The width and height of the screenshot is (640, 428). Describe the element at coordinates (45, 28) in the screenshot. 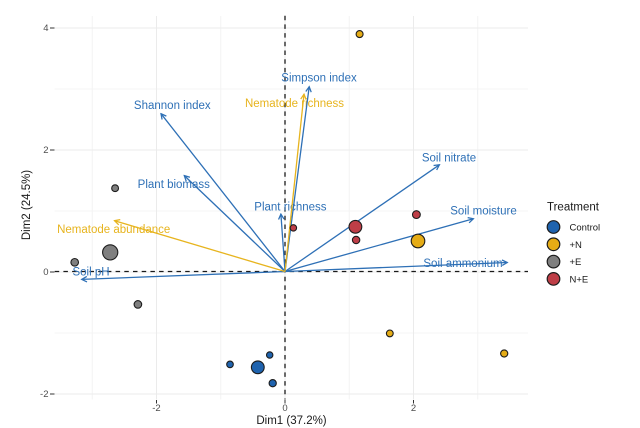

I see `svg-text: 4` at that location.